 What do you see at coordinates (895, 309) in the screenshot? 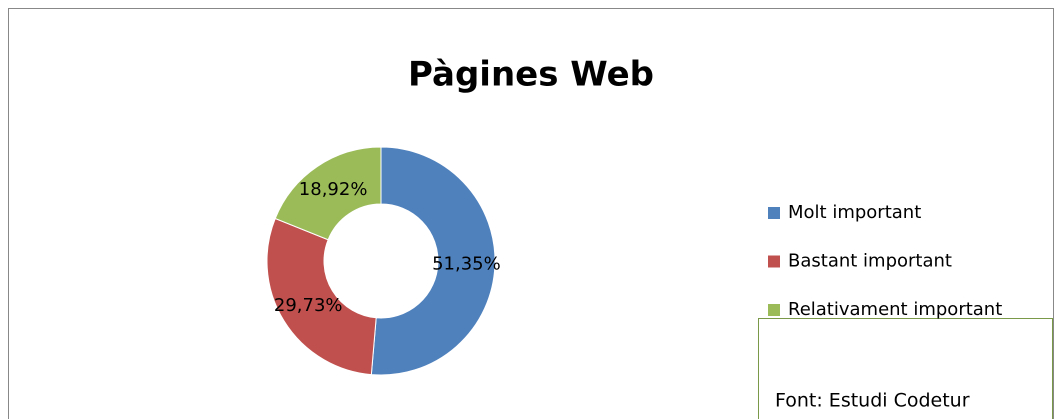
I see `legend-label: Relativament important` at bounding box center [895, 309].